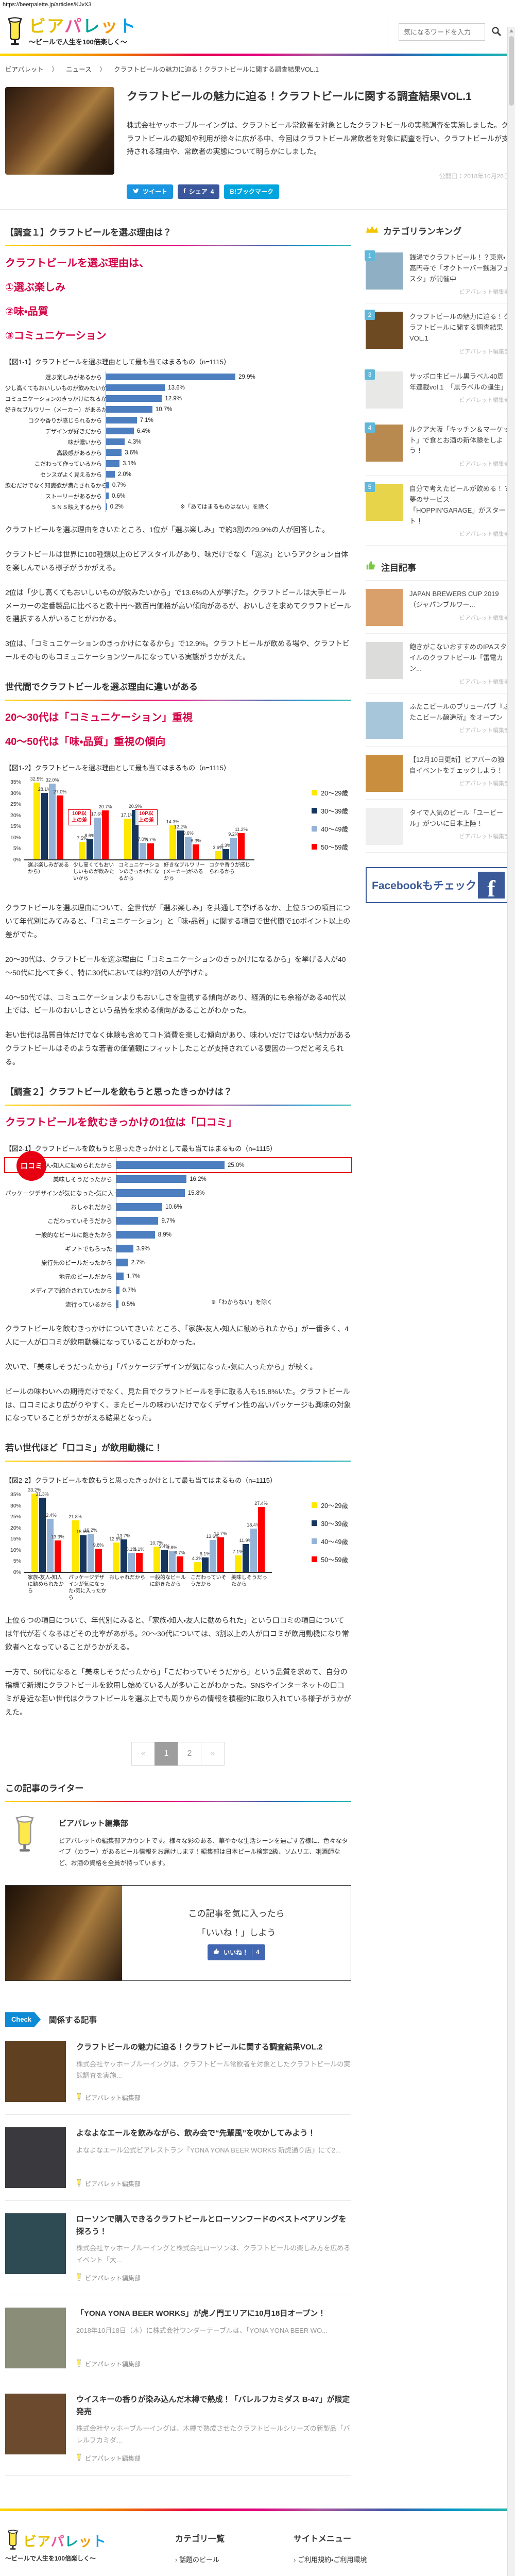 The image size is (515, 2576). I want to click on bar: 20.7, so click(104, 832).